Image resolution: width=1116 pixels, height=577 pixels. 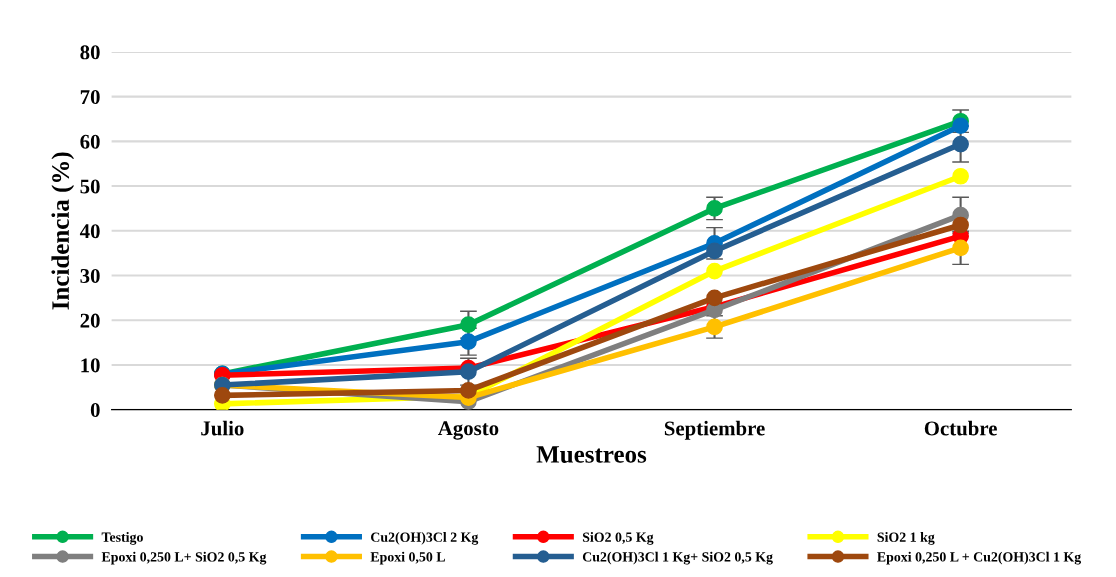 I want to click on y-tick-label: 60, so click(x=90, y=141).